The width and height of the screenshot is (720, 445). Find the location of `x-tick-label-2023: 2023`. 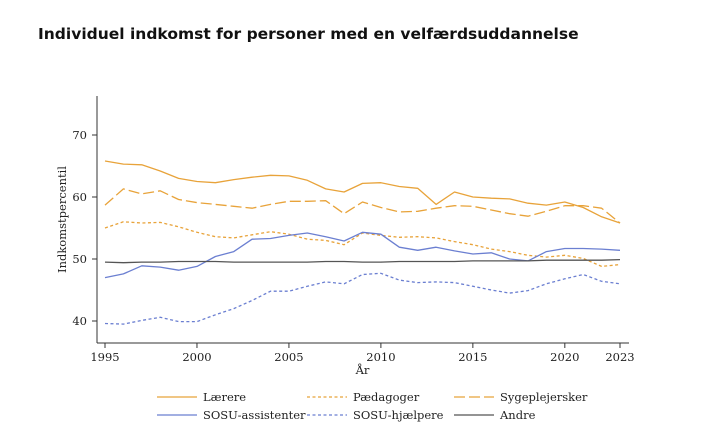

x-tick-label-2023: 2023 is located at coordinates (619, 357).